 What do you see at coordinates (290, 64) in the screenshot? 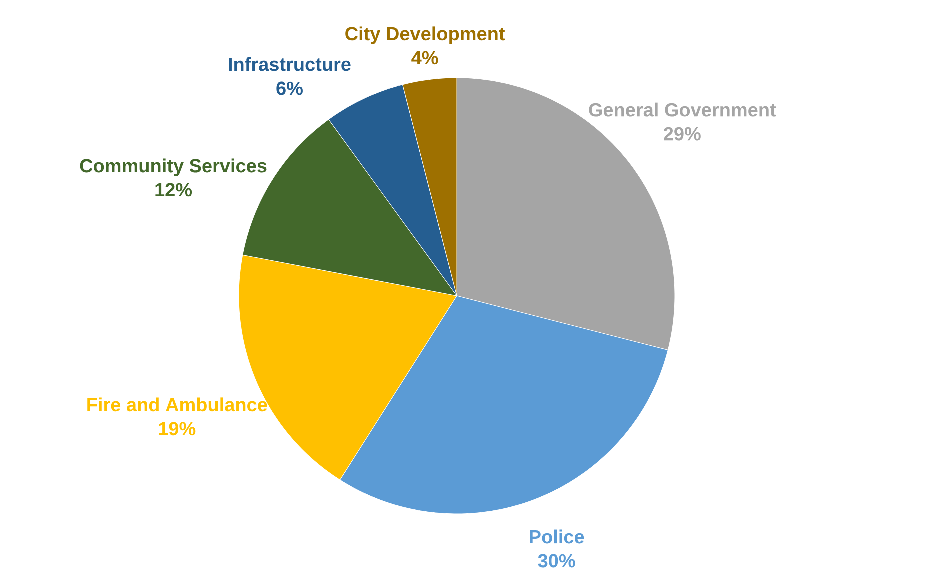
I see `slice-label: Infrastructure` at bounding box center [290, 64].